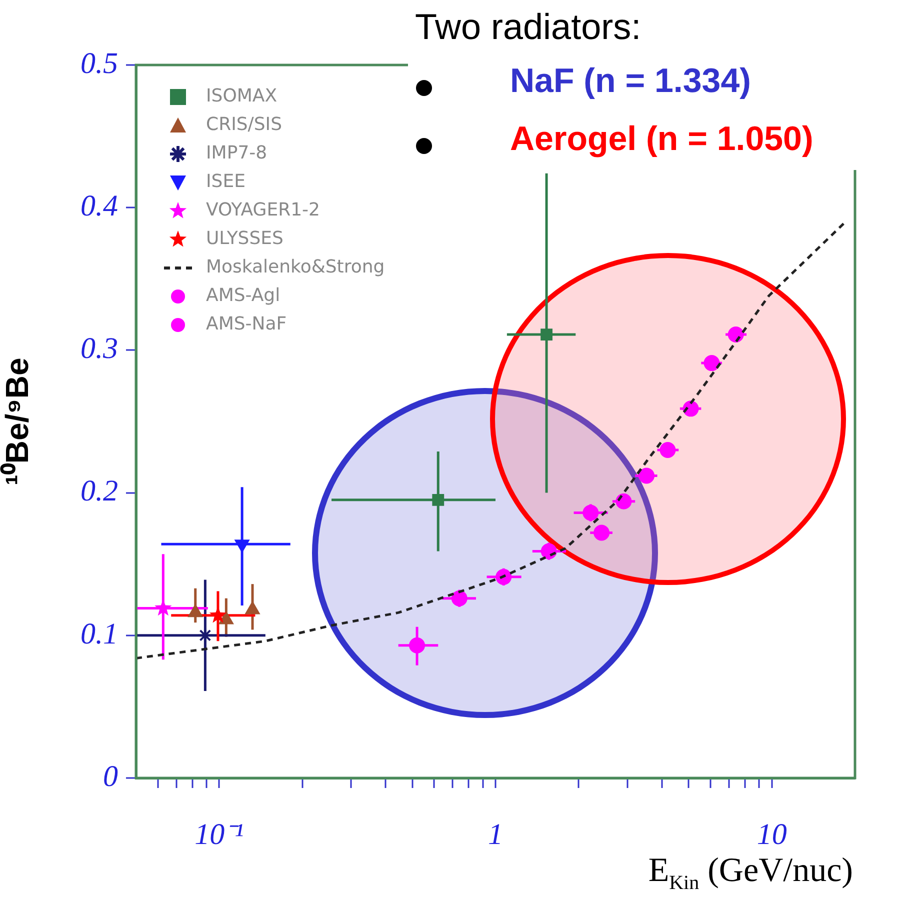 This screenshot has height=906, width=899. What do you see at coordinates (226, 181) in the screenshot?
I see `legend-label: ISEE` at bounding box center [226, 181].